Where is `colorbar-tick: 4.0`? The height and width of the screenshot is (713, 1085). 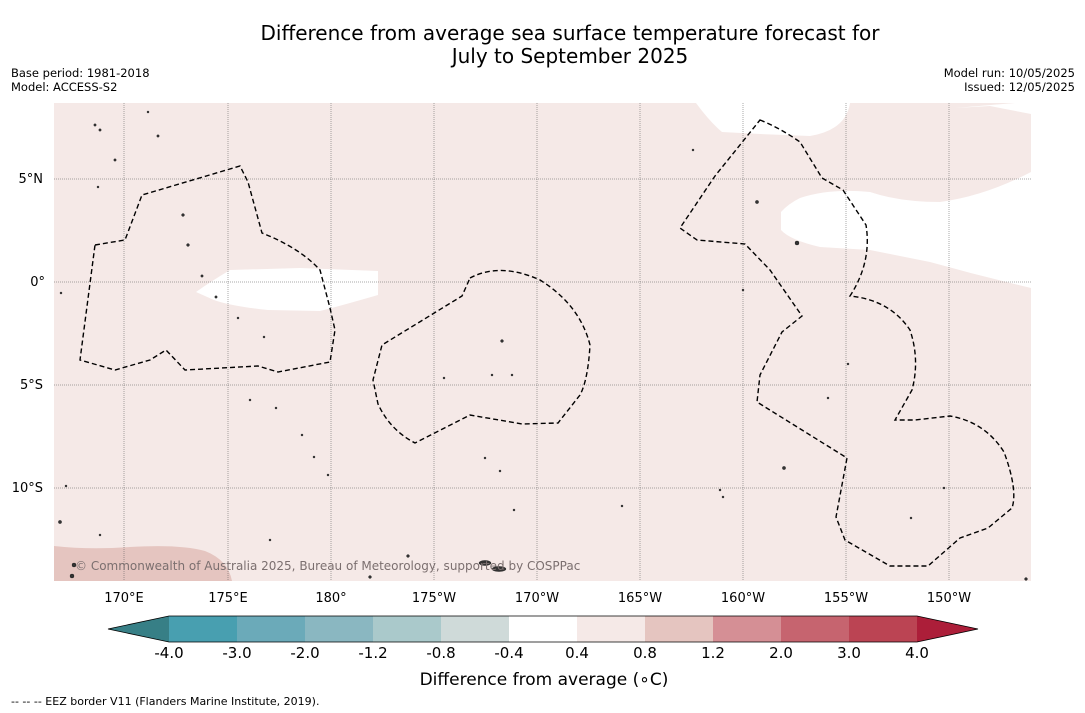
colorbar-tick: 4.0 is located at coordinates (917, 653).